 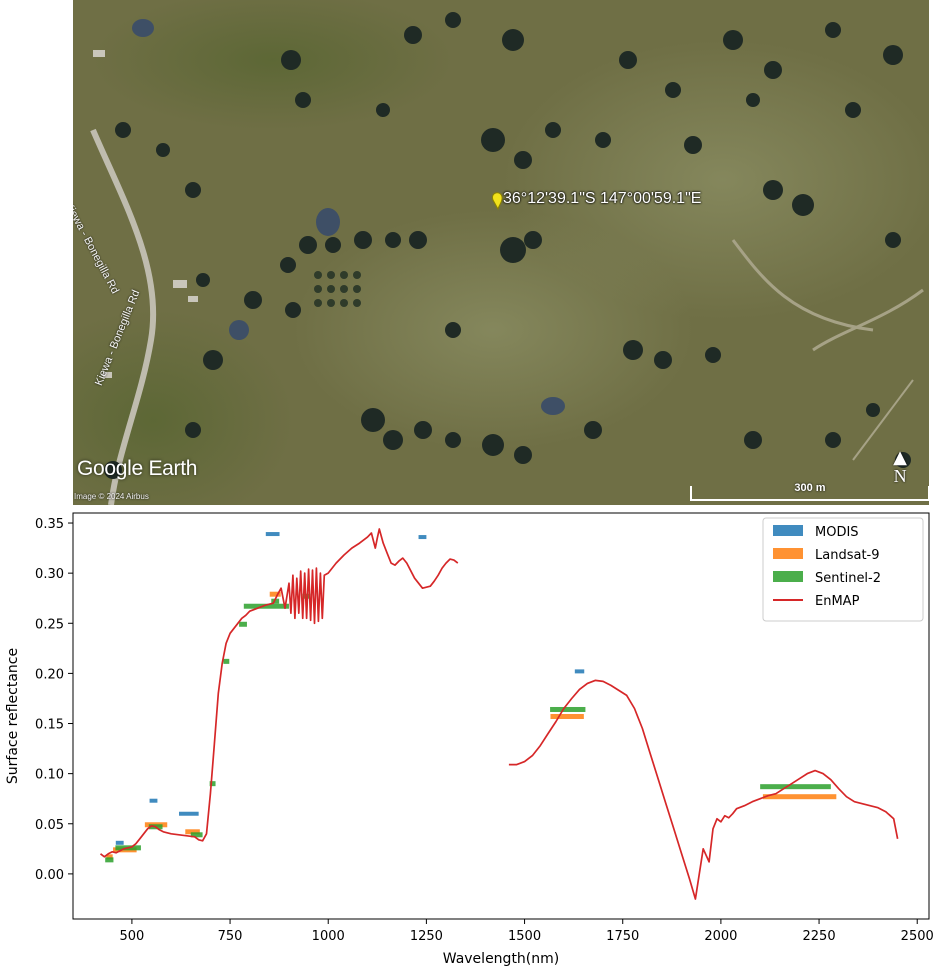 What do you see at coordinates (49, 674) in the screenshot?
I see `y-tick-label: 0.20` at bounding box center [49, 674].